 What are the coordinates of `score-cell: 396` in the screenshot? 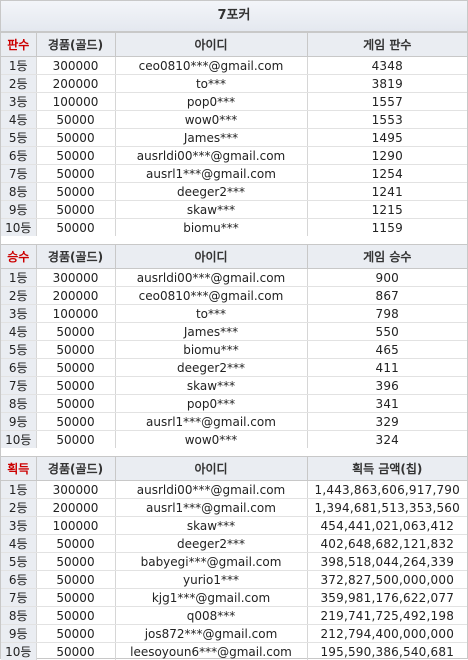 It's located at (387, 386).